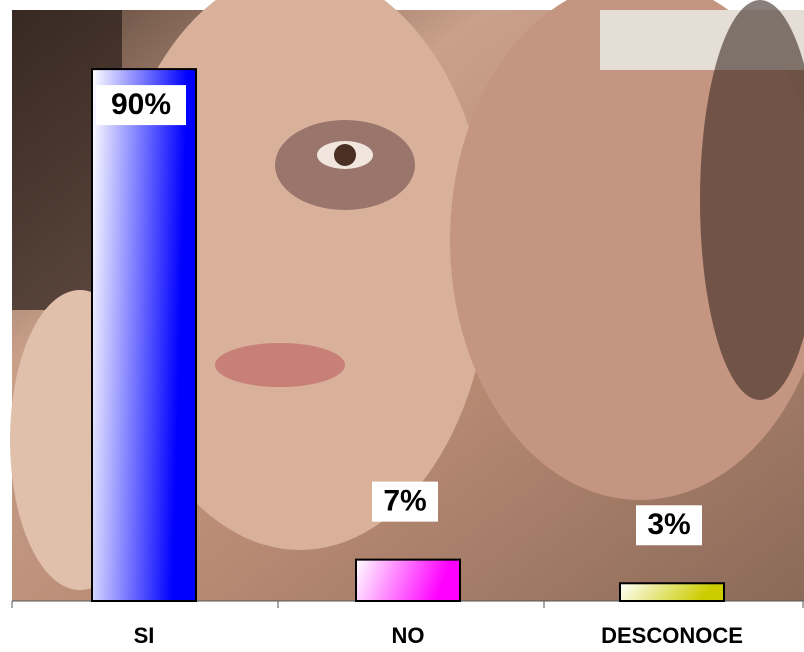 Image resolution: width=804 pixels, height=652 pixels. Describe the element at coordinates (408, 635) in the screenshot. I see `x-tick-label: NO` at that location.